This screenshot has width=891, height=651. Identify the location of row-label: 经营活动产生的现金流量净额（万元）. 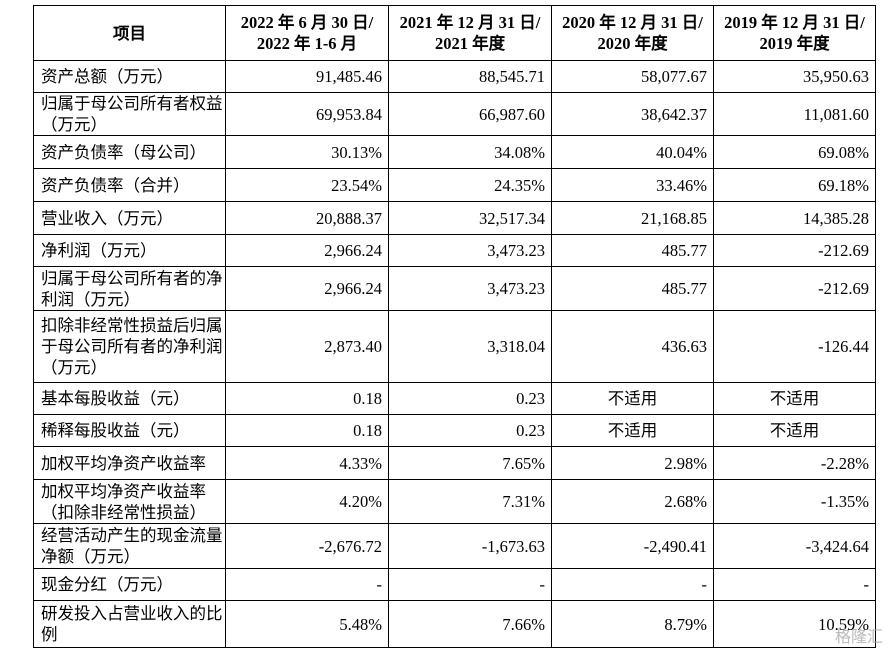
(129, 546).